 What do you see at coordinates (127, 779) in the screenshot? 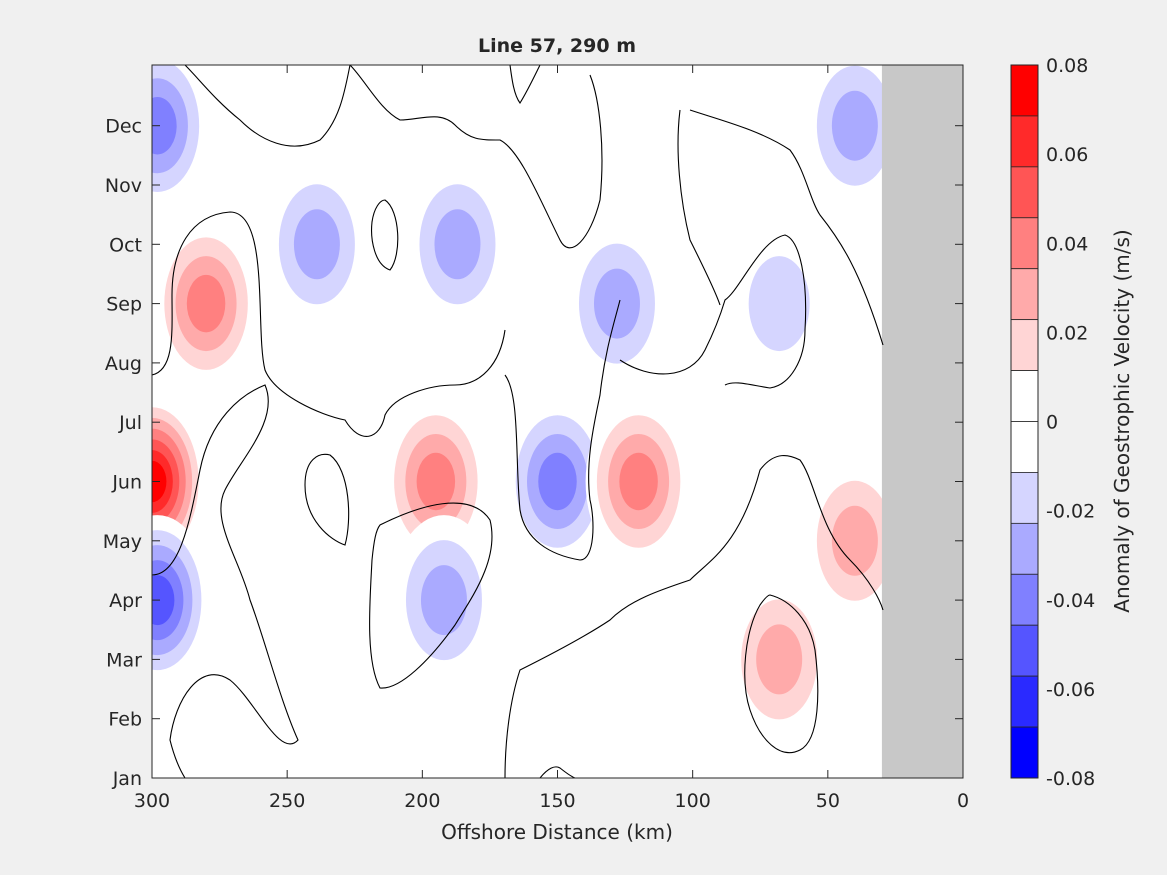
I see `y-tick-label: Jan` at bounding box center [127, 779].